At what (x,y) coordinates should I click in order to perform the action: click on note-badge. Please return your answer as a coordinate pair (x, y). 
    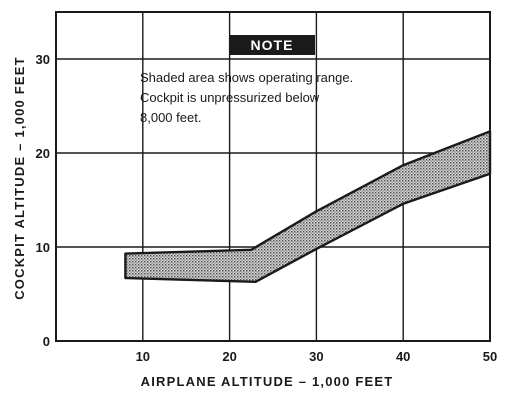
    Looking at the image, I should click on (272, 45).